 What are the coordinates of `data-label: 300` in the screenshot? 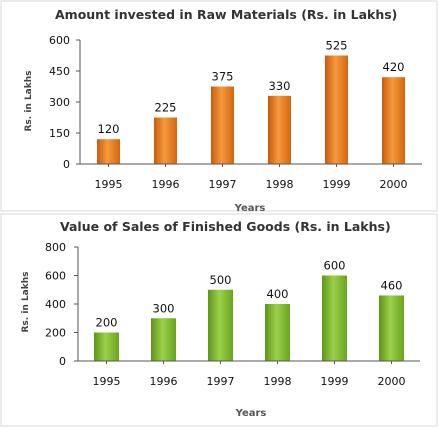 It's located at (164, 308).